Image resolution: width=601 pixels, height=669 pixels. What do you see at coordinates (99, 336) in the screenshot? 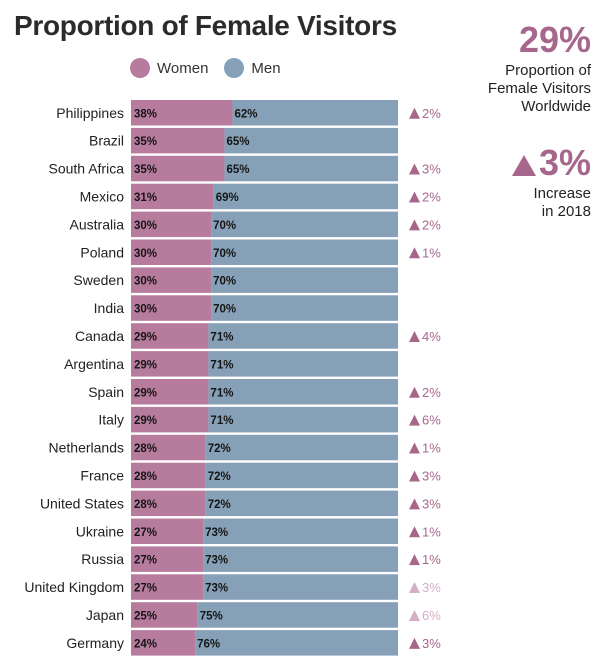
I see `category-label: Canada` at bounding box center [99, 336].